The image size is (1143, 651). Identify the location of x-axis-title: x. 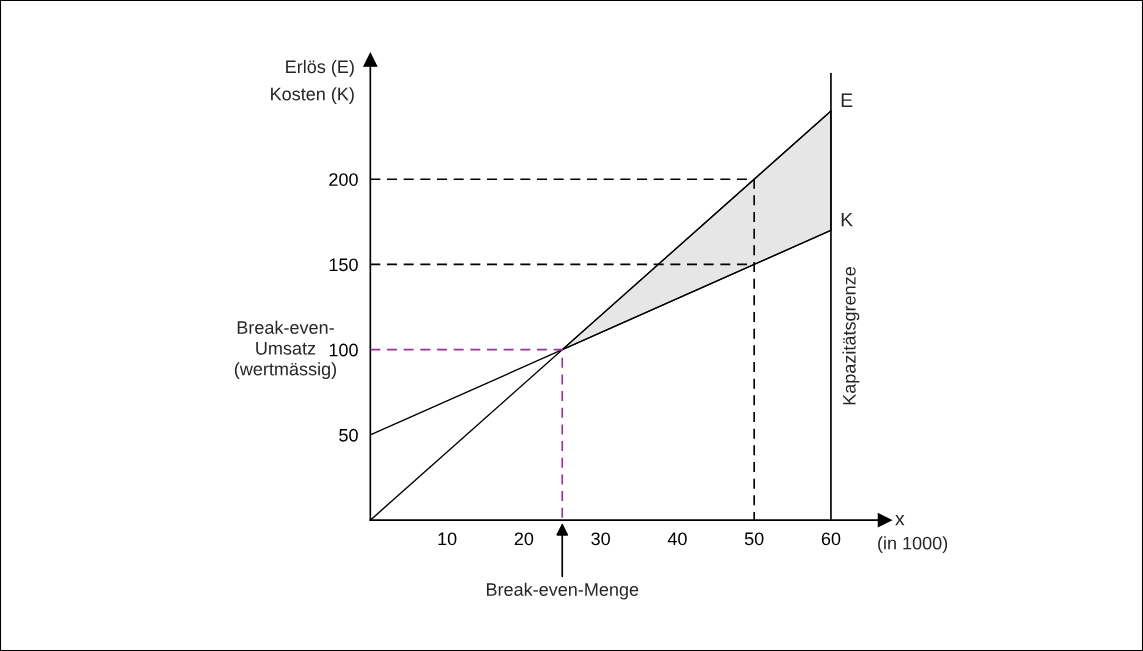
(900, 520).